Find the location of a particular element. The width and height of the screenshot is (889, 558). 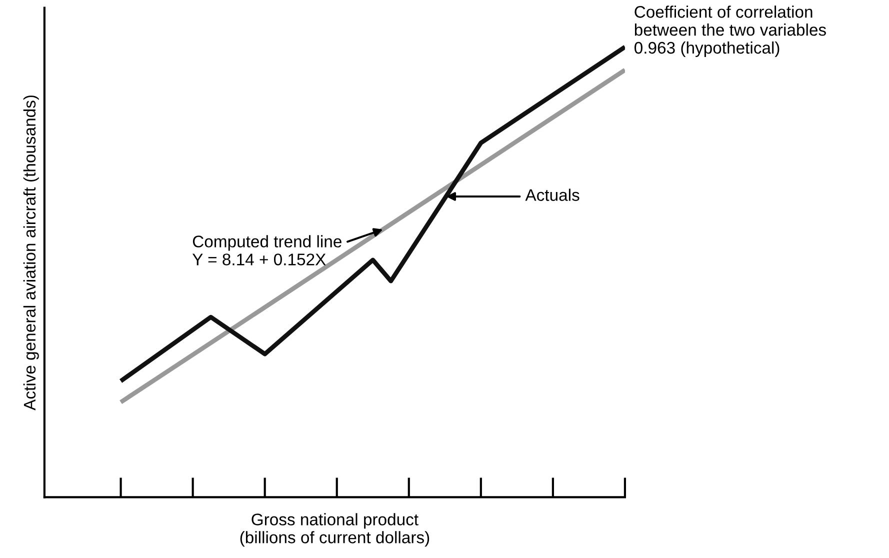

y-axis-title: Active general aviation aircraft (thousands) is located at coordinates (31, 253).